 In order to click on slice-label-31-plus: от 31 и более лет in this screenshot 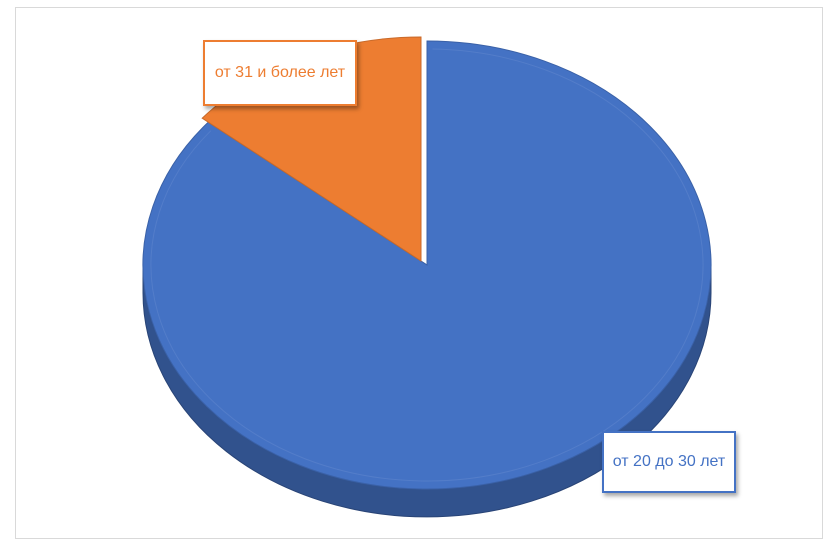, I will do `click(280, 73)`.